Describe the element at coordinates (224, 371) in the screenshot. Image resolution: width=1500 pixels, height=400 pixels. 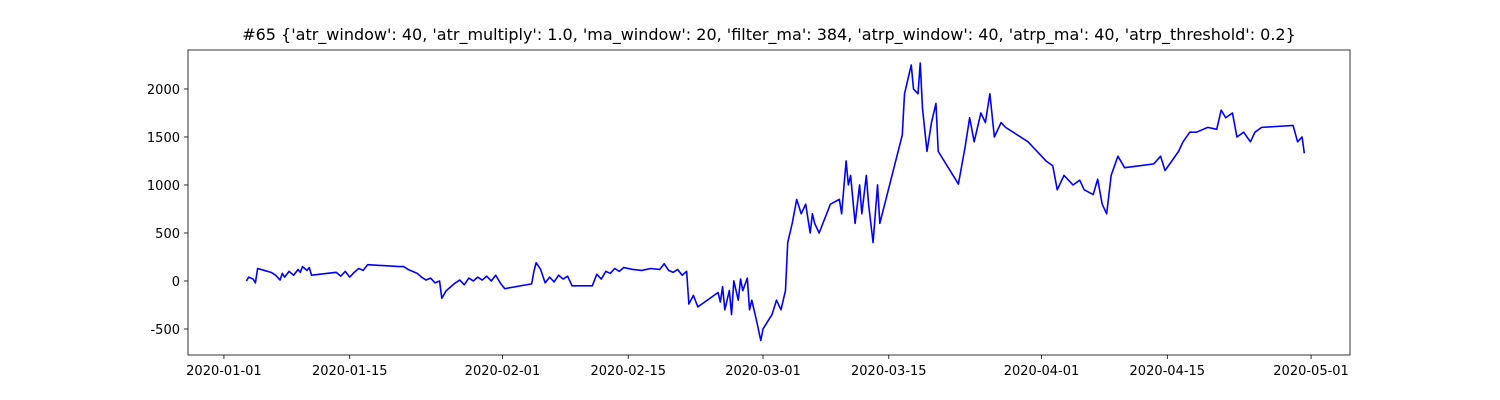
I see `x-tick-label: 2020-01-01` at that location.